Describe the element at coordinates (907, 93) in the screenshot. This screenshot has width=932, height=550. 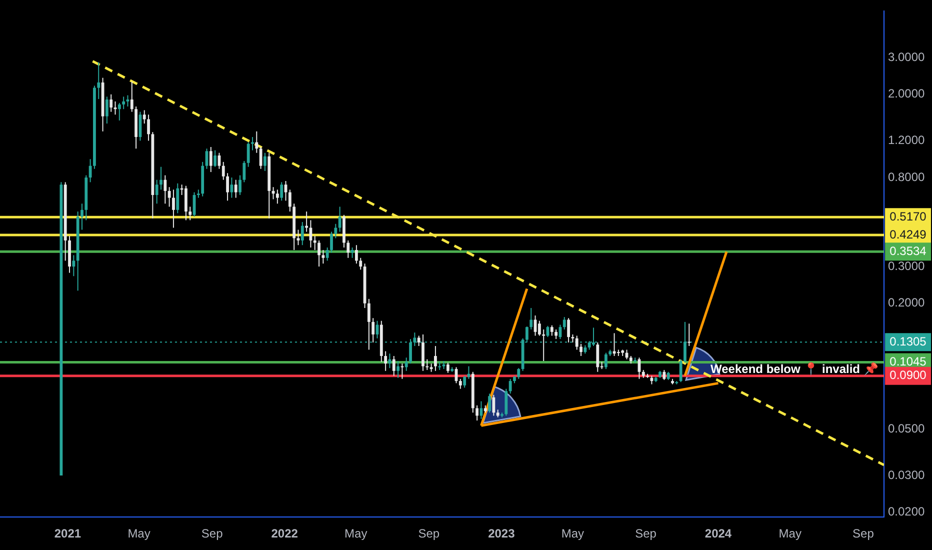
I see `y-tick-label: 2.0000` at that location.